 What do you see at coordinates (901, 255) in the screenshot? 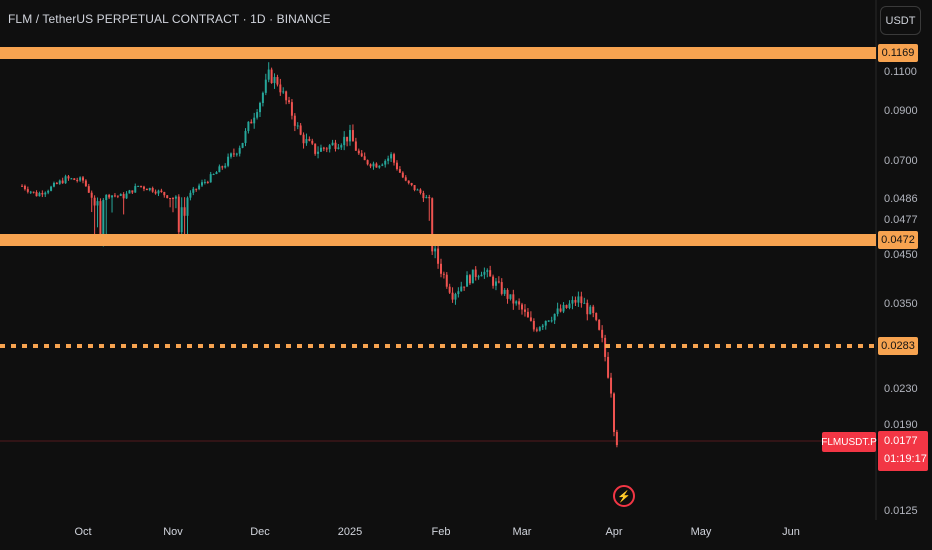
I see `price-tick-label: 0.0450` at bounding box center [901, 255].